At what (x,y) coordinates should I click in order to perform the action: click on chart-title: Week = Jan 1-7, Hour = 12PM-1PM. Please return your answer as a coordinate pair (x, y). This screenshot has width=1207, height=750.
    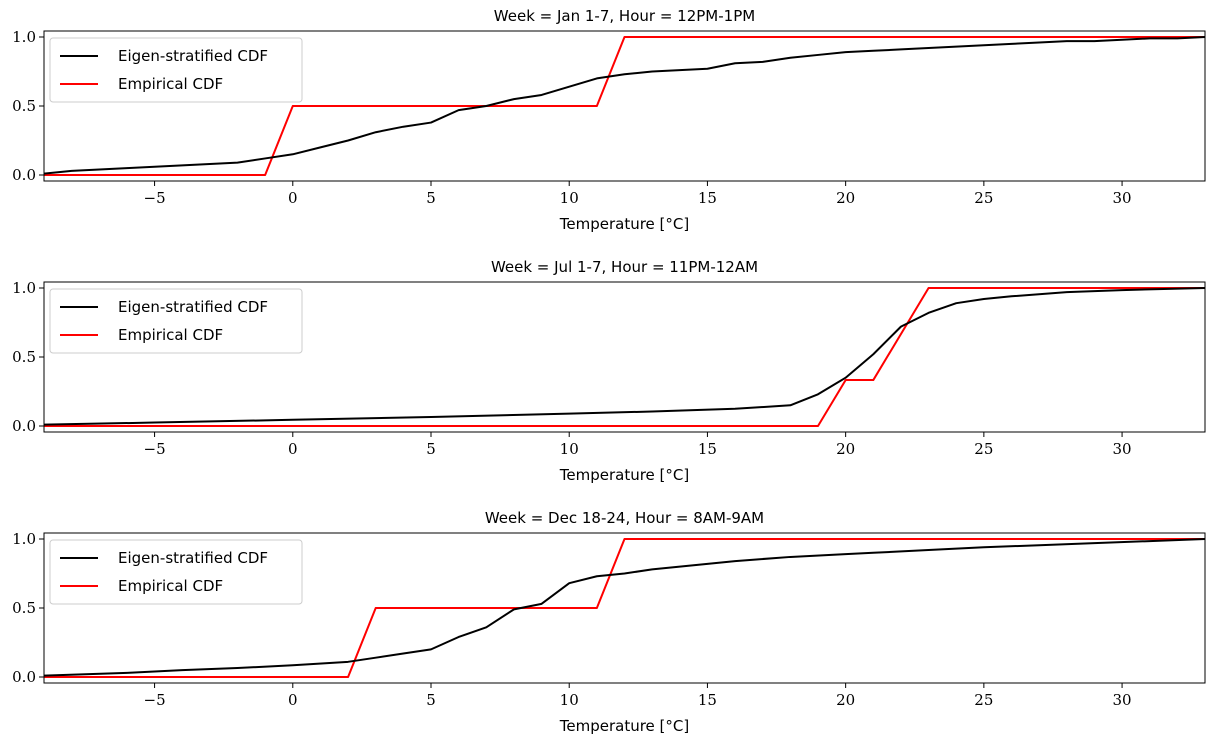
    Looking at the image, I should click on (624, 16).